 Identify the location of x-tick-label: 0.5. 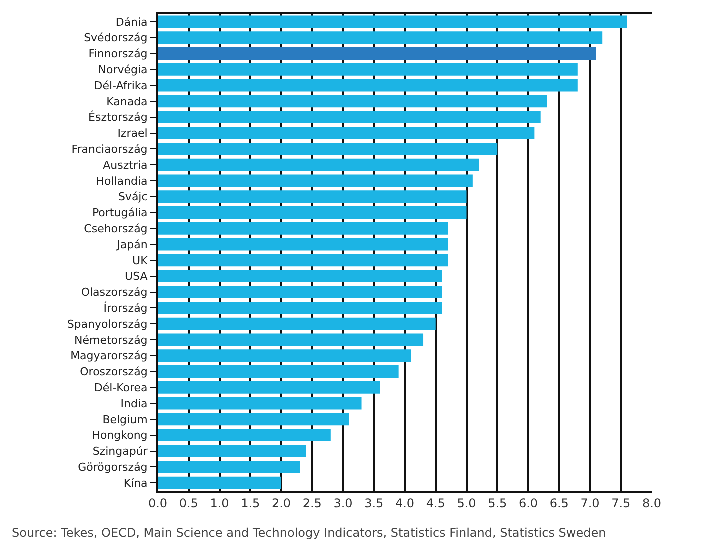
(188, 503).